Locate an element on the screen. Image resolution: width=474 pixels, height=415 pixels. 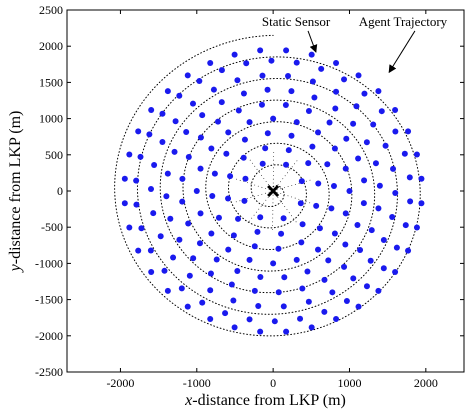
x-tick-label: -2000 is located at coordinates (120, 383).